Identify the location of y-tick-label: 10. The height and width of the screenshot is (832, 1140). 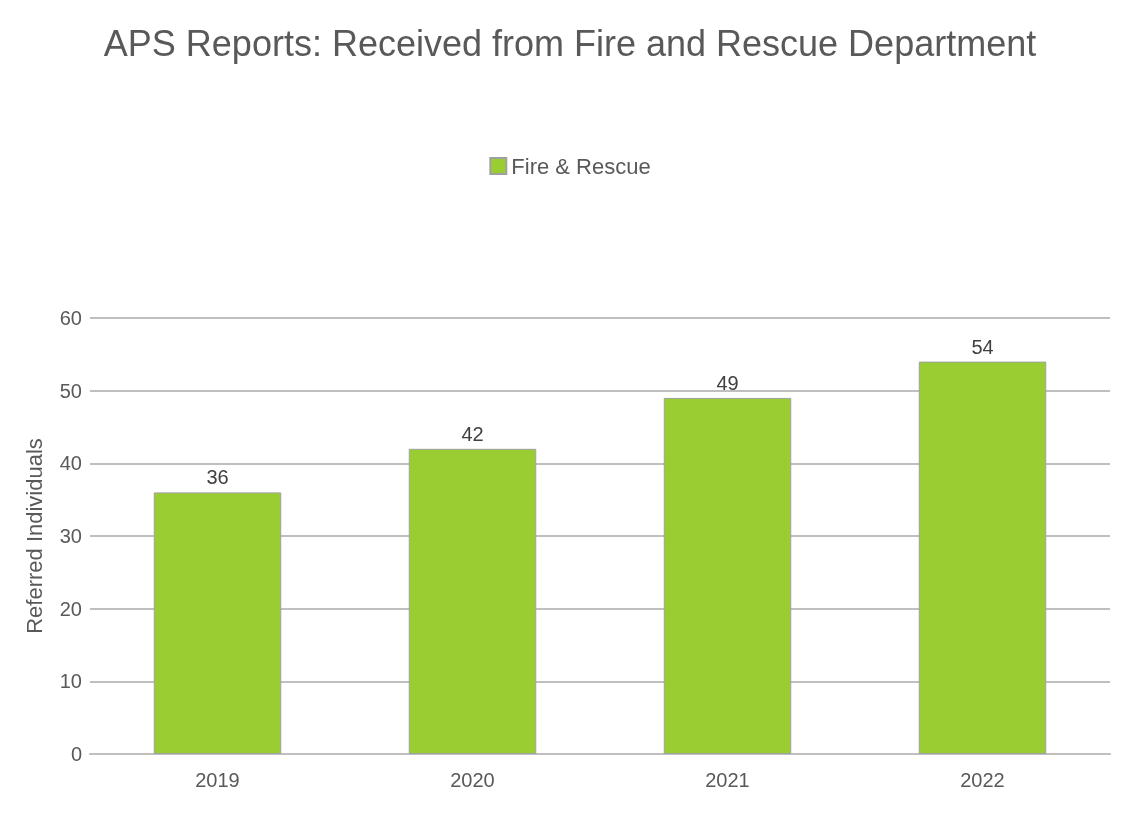
(70, 681).